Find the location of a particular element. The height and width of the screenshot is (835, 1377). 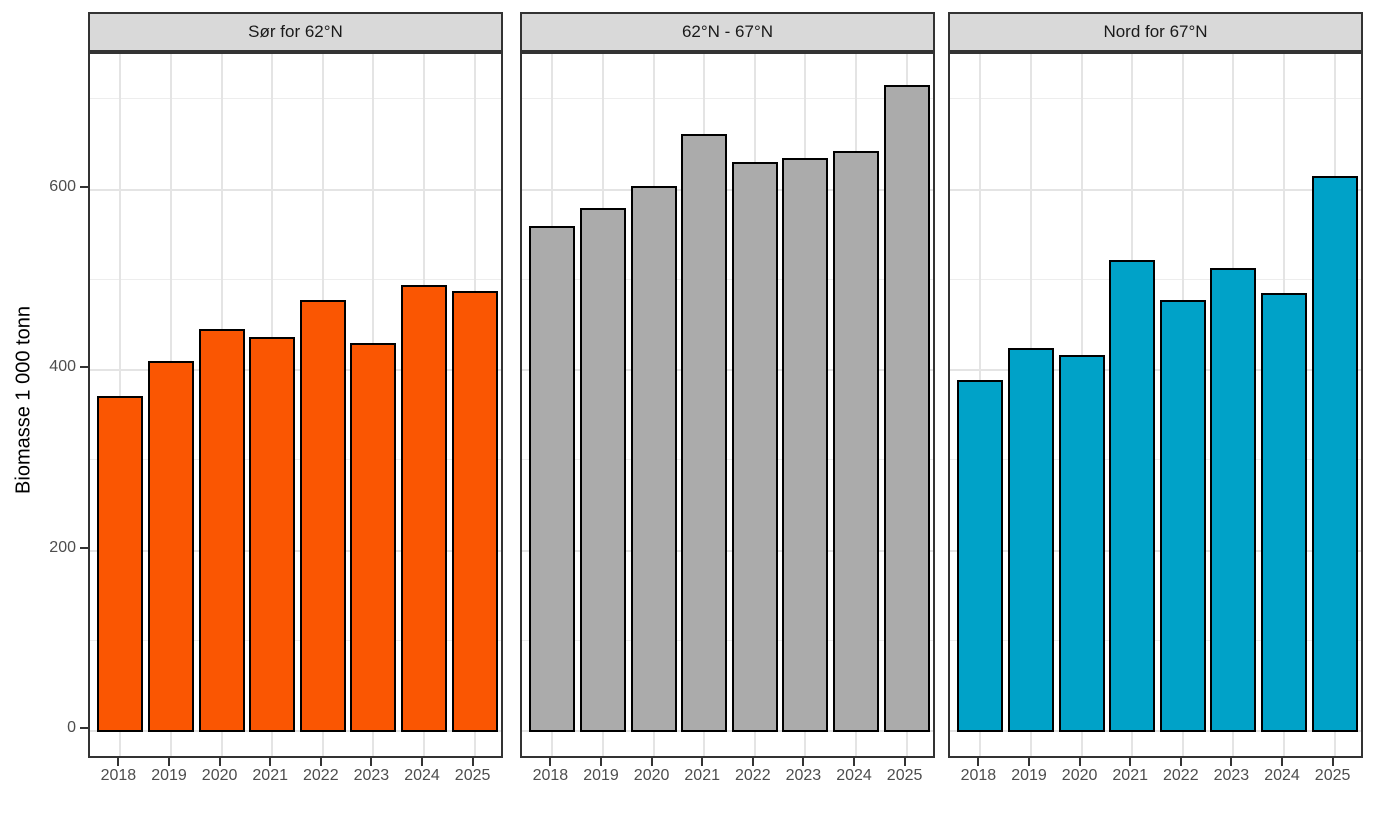

facet-strip-label: Nord for 67°N is located at coordinates (1155, 31).